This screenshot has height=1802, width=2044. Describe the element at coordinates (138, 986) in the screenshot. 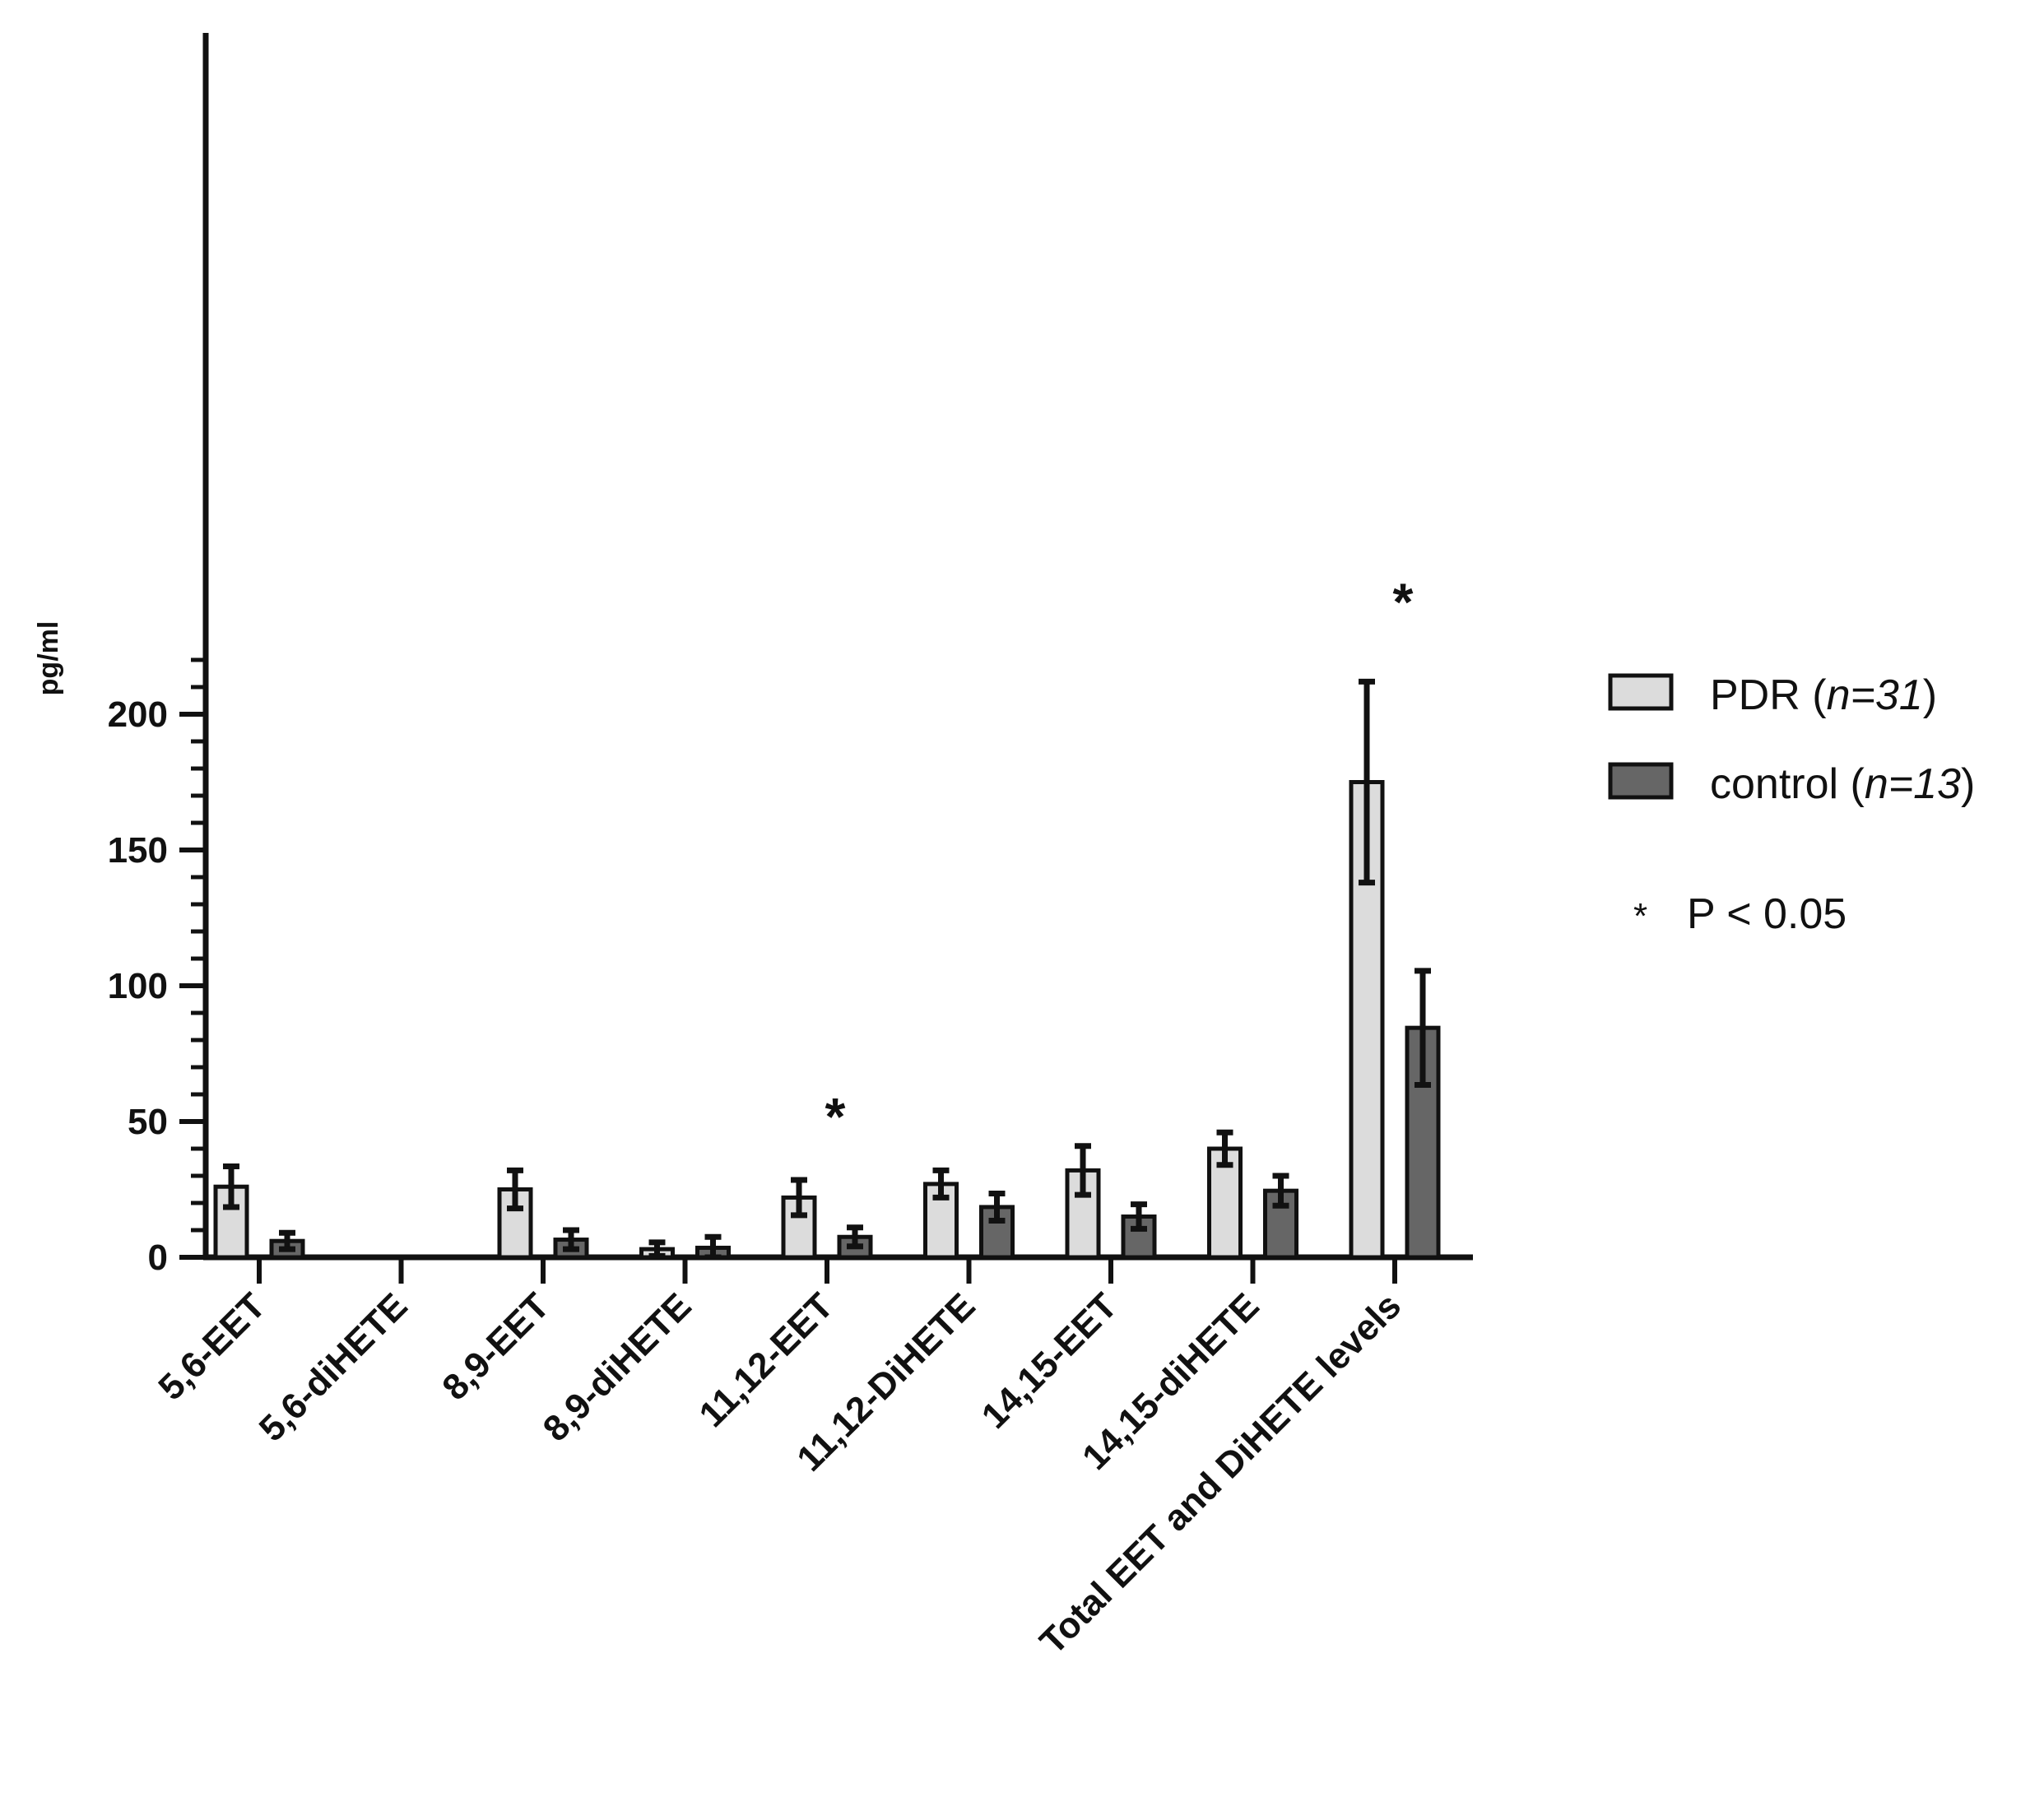

I see `y-tick-label: 100` at that location.